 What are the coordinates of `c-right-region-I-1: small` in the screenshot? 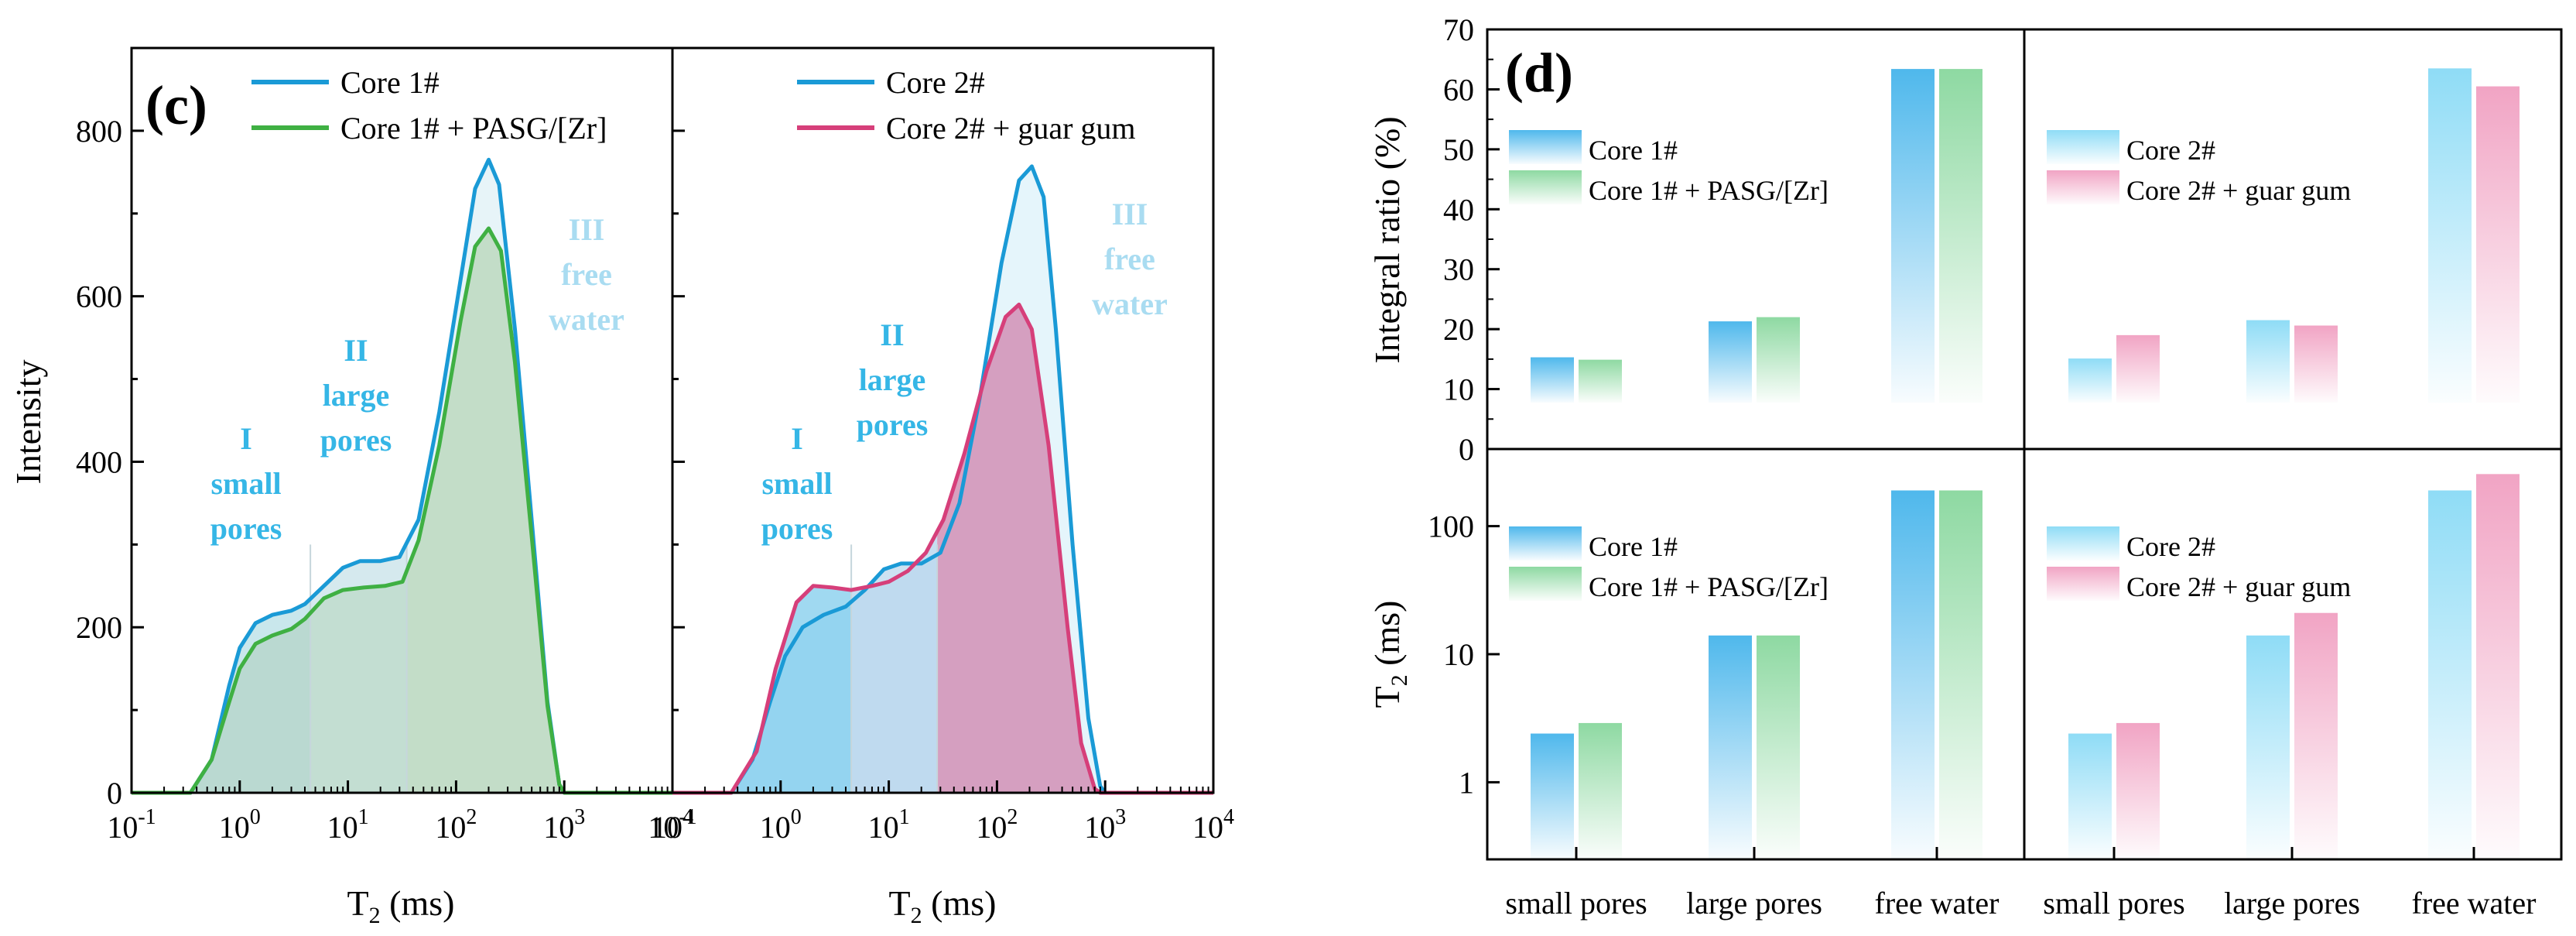 It's located at (796, 483).